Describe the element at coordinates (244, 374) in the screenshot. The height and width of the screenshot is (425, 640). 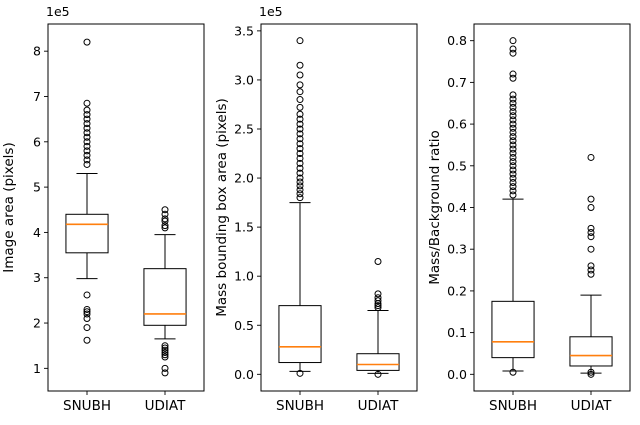
I see `y-tick-label: 0.0` at that location.